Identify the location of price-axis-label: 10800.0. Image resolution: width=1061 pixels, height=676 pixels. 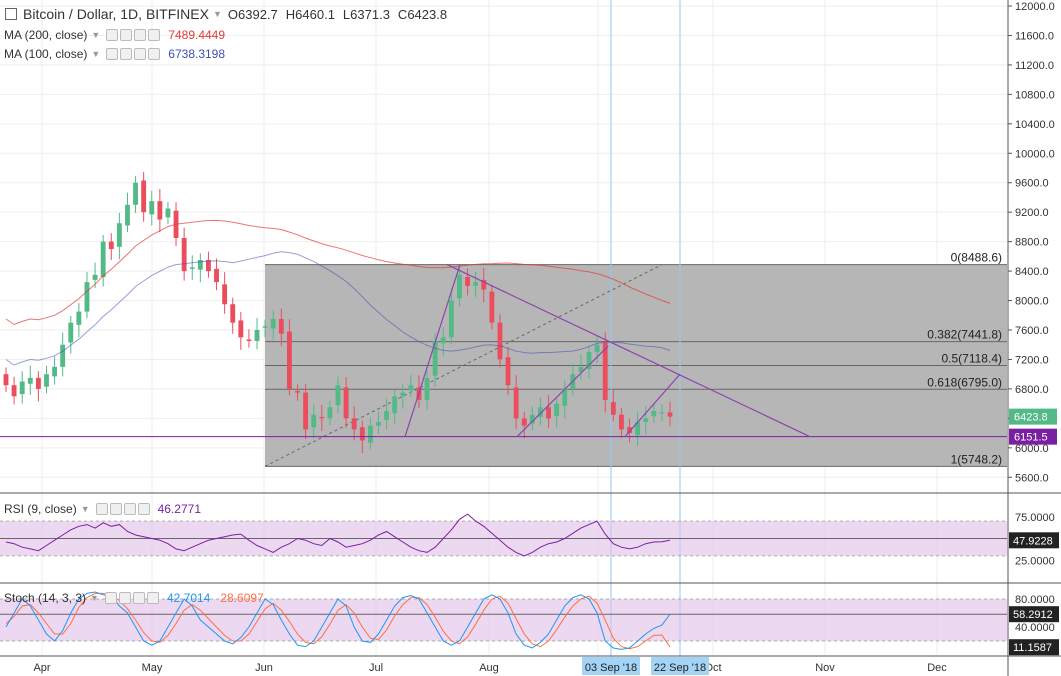
(1035, 95).